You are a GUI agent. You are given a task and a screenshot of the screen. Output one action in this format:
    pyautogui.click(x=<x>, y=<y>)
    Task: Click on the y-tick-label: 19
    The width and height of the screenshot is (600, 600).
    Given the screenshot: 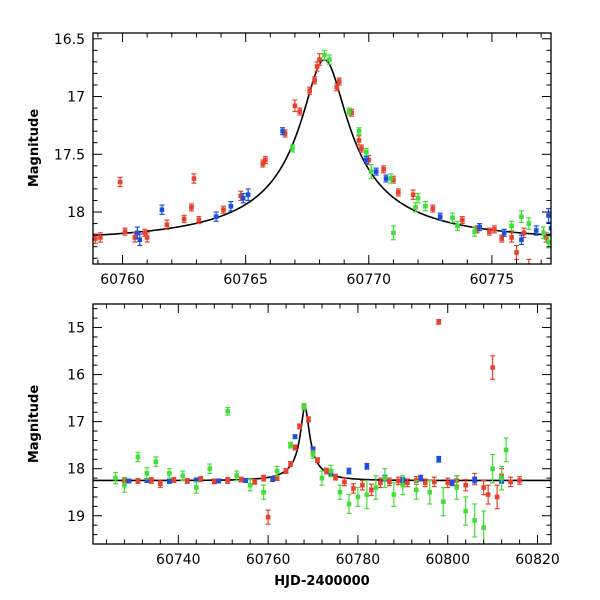 What is the action you would take?
    pyautogui.click(x=76, y=517)
    